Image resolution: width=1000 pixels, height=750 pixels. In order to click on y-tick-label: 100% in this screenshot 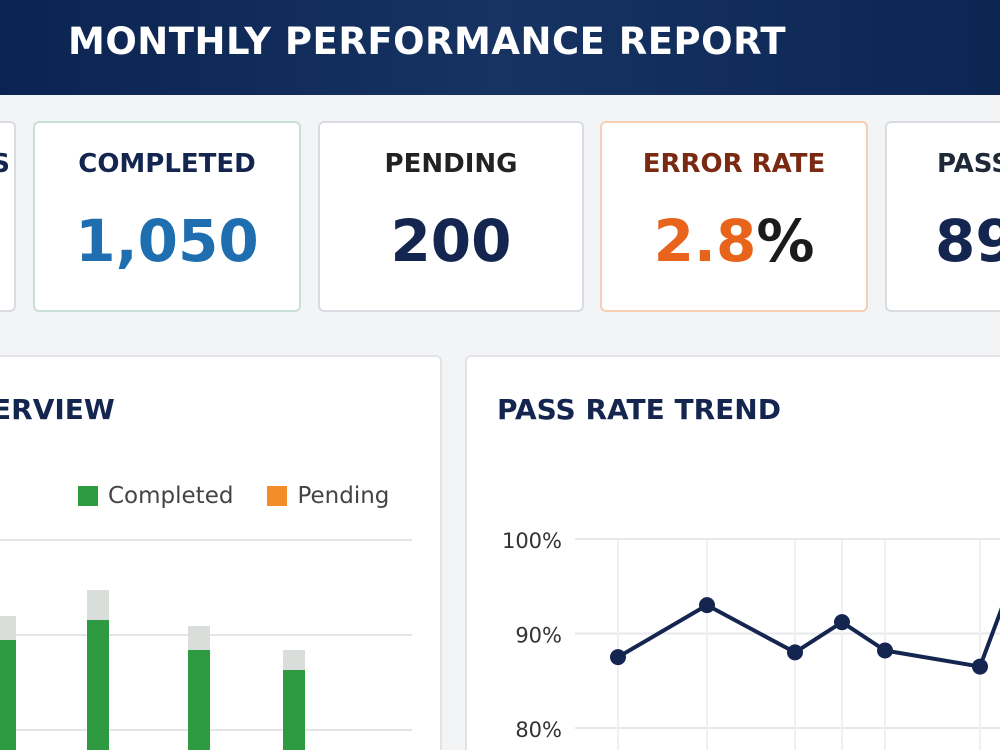, I will do `click(532, 541)`.